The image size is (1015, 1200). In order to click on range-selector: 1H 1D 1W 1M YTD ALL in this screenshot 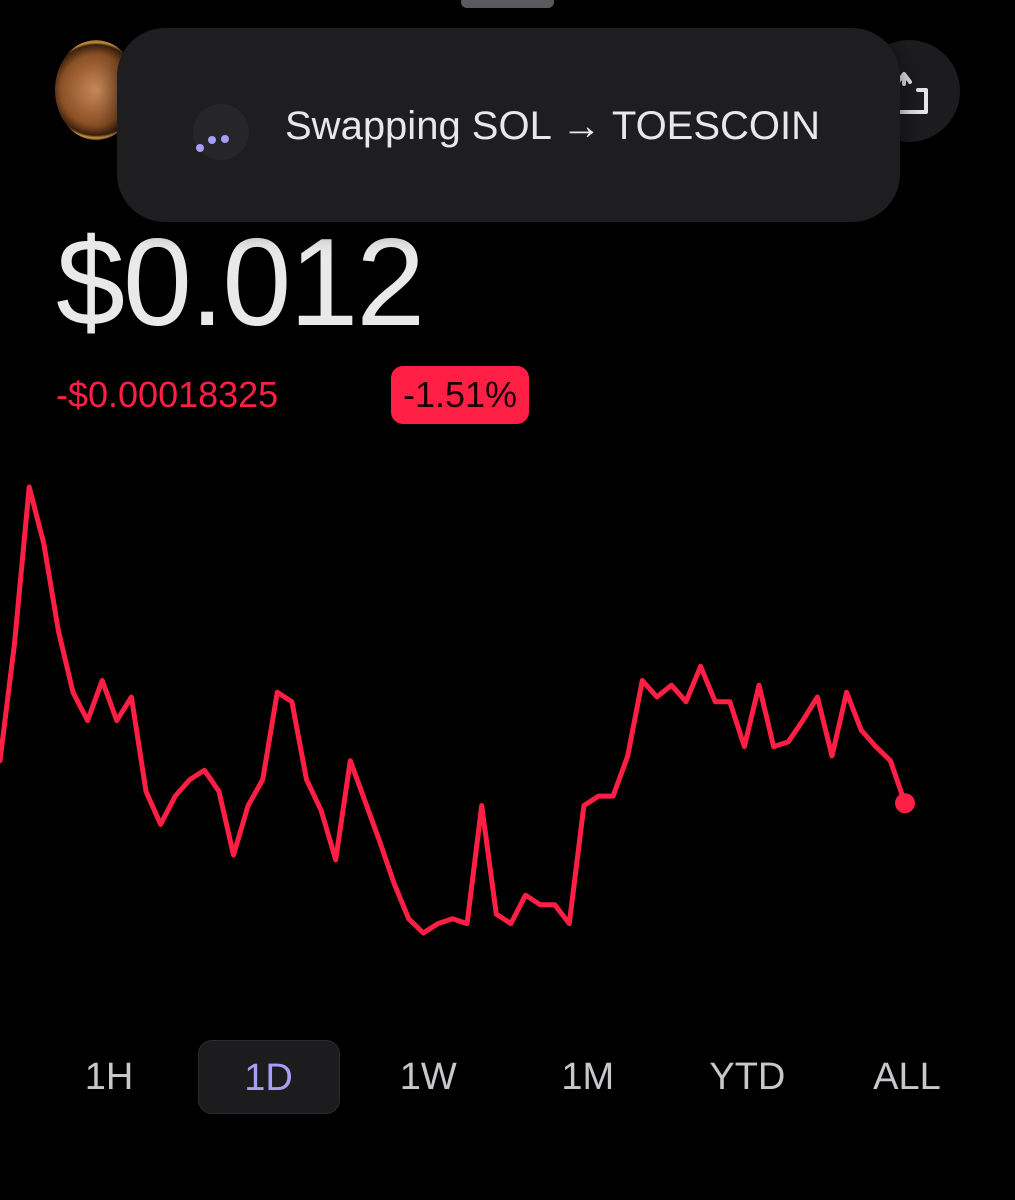, I will do `click(508, 1077)`.